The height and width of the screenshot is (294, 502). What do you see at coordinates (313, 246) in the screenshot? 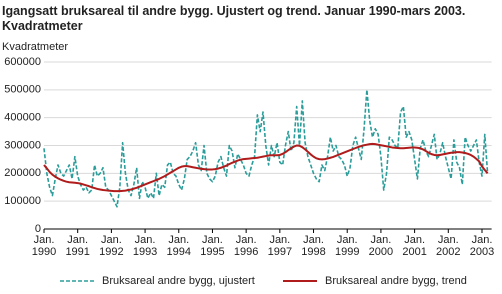
I see `x-tick-label: Jan. 1998` at bounding box center [313, 246].